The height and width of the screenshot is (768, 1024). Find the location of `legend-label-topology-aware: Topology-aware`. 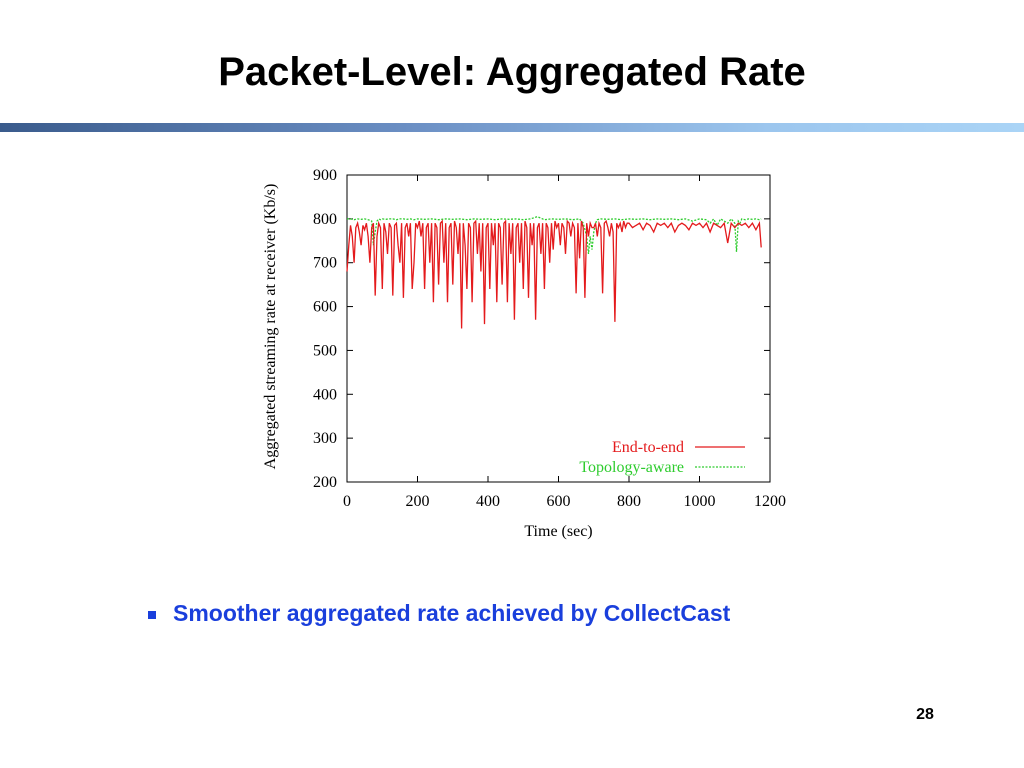

legend-label-topology-aware: Topology-aware is located at coordinates (631, 467).